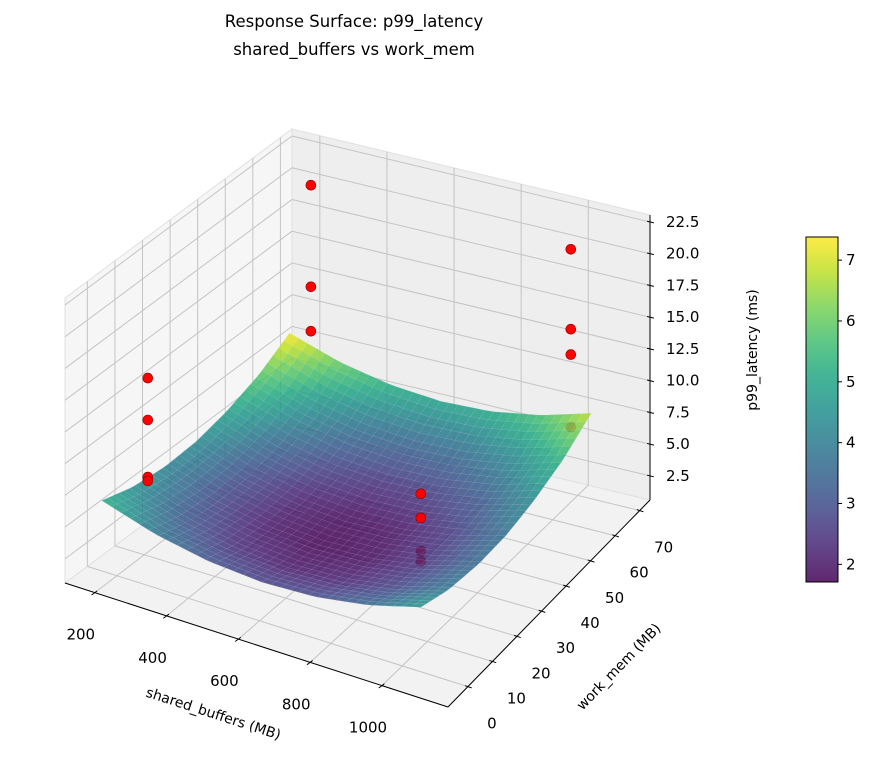 Image resolution: width=883 pixels, height=765 pixels. What do you see at coordinates (682, 254) in the screenshot?
I see `z-tick-label: 20.0` at bounding box center [682, 254].